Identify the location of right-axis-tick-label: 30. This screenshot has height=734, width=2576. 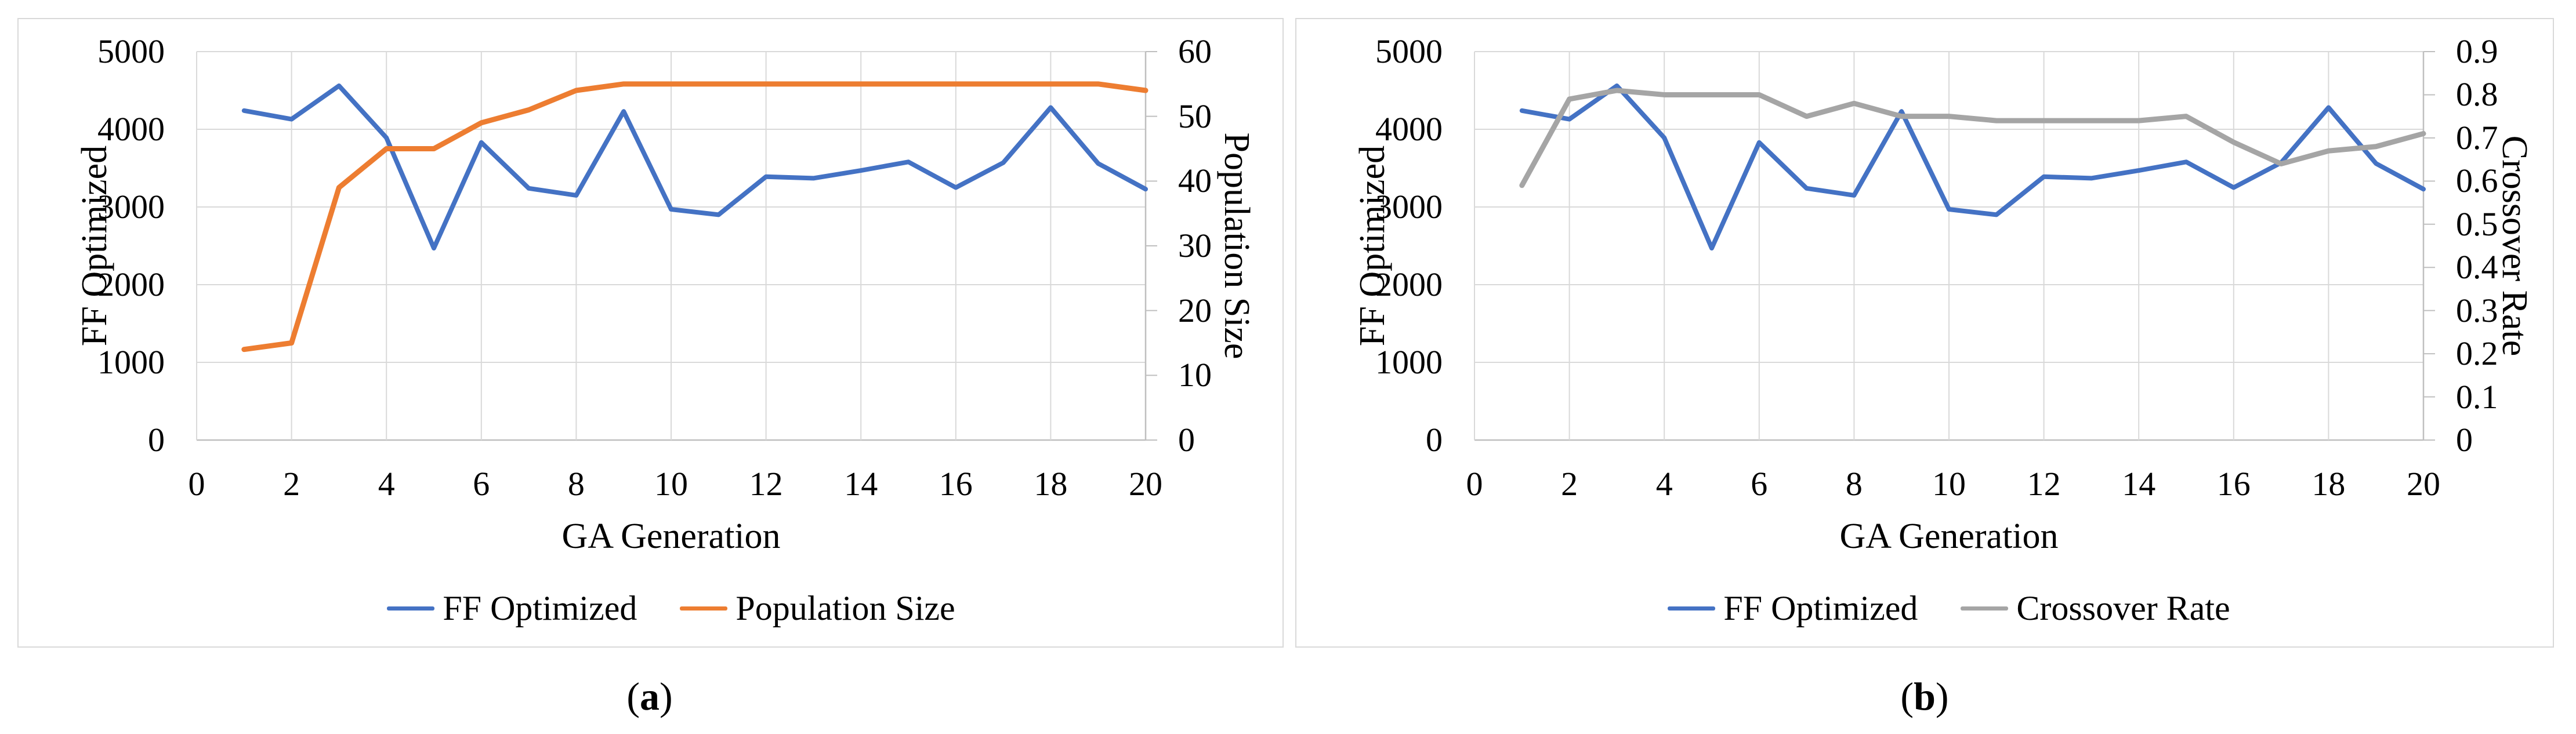
(1195, 245).